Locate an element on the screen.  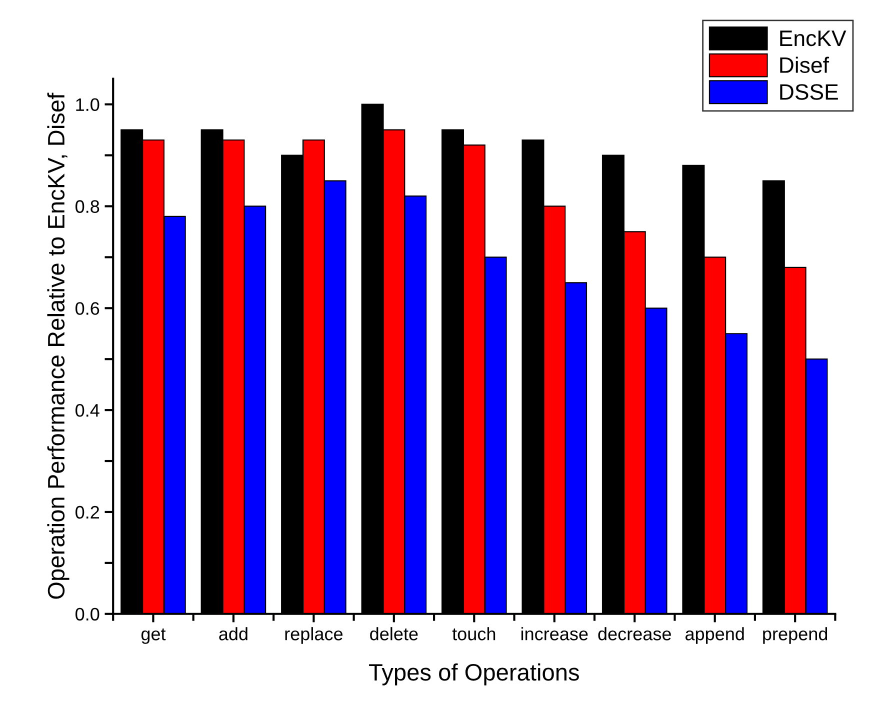
x-tick-label: prepend is located at coordinates (795, 635).